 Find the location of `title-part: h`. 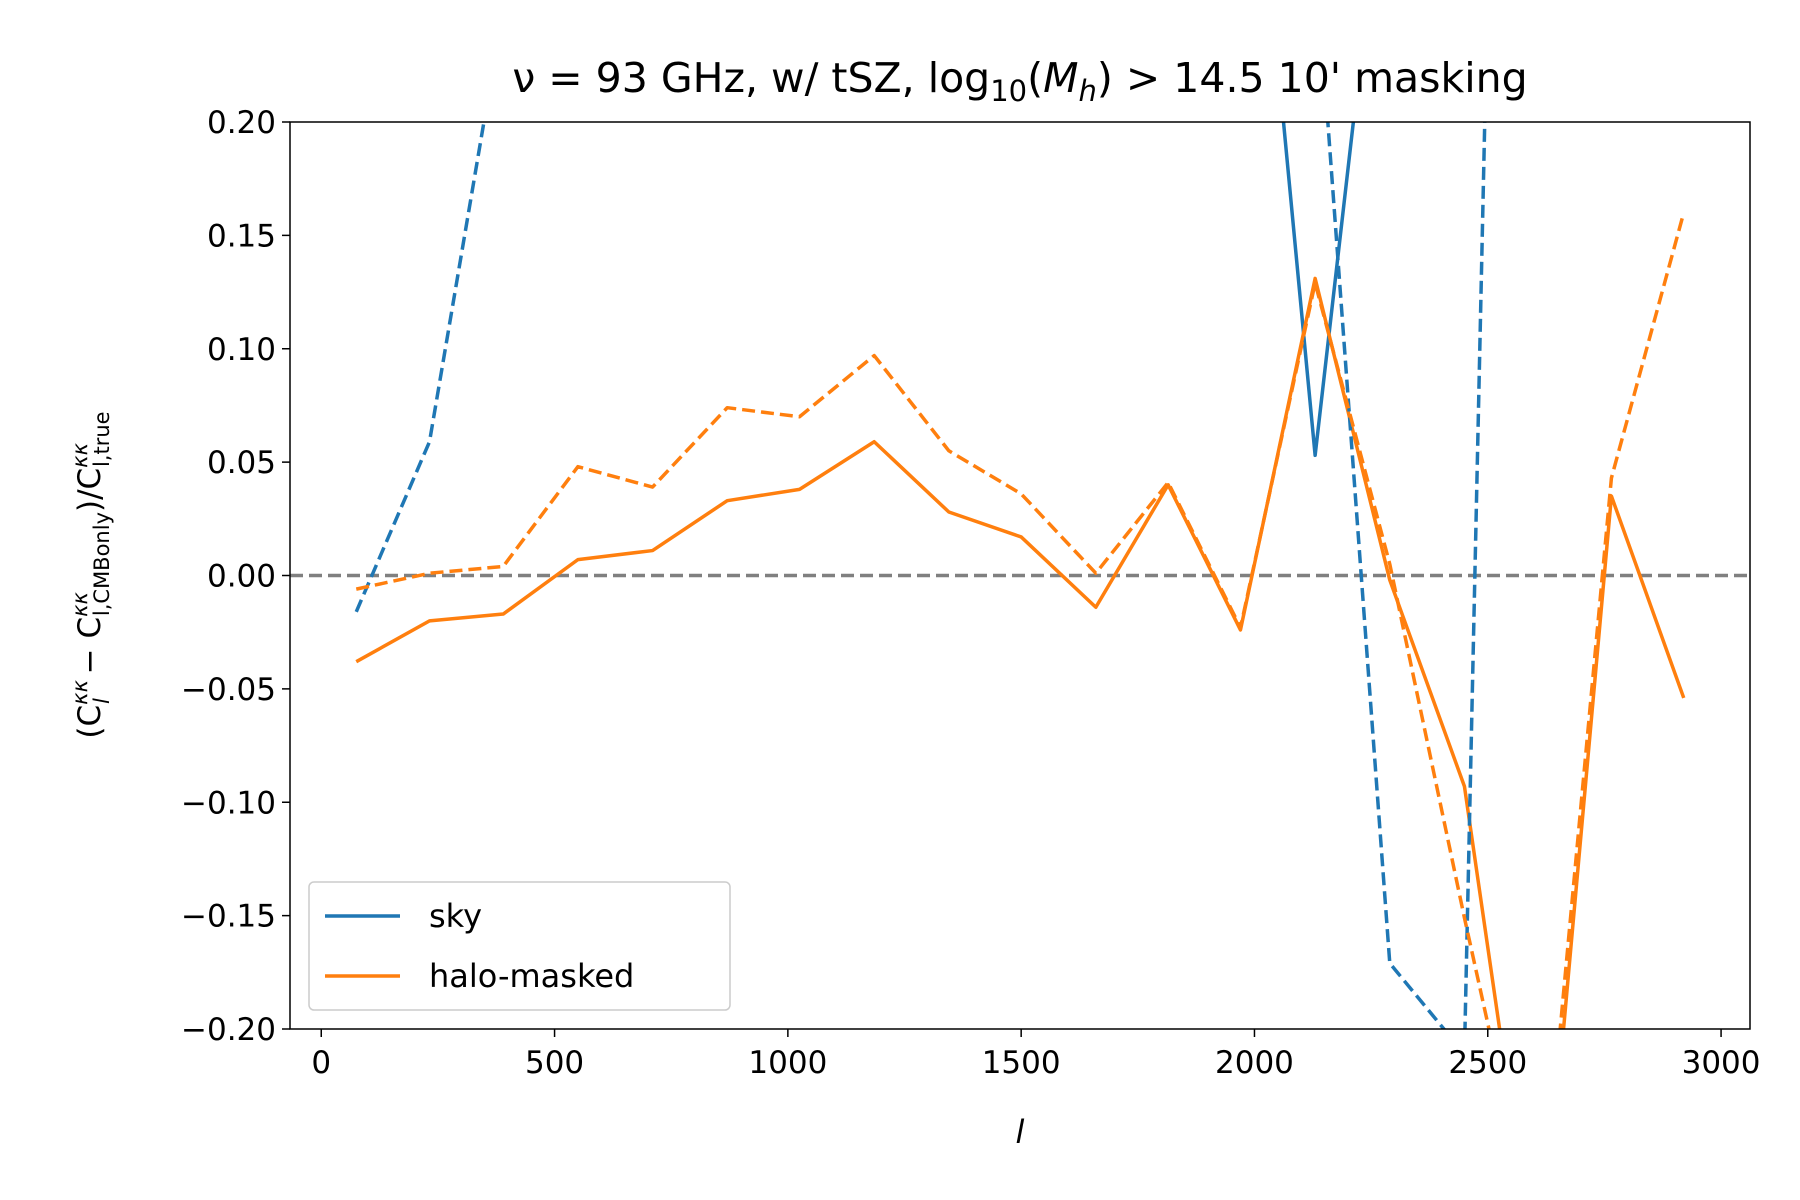

title-part: h is located at coordinates (1087, 91).